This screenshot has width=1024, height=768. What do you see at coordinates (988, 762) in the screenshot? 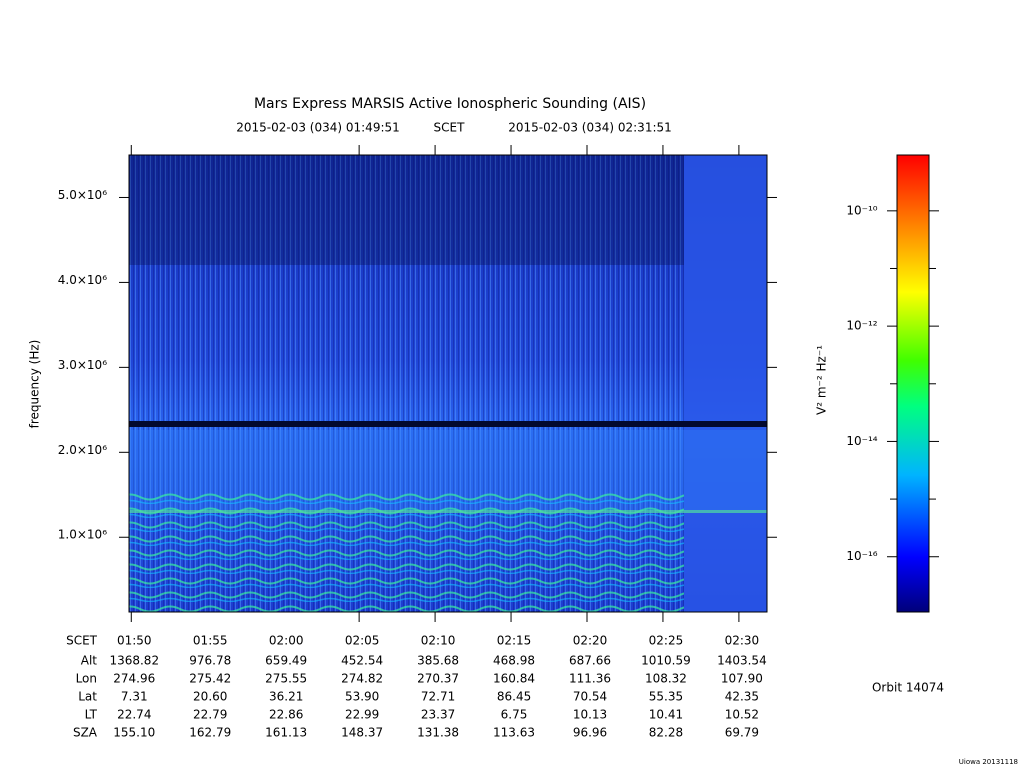
I see `credit: Uiowa 20131118` at bounding box center [988, 762].